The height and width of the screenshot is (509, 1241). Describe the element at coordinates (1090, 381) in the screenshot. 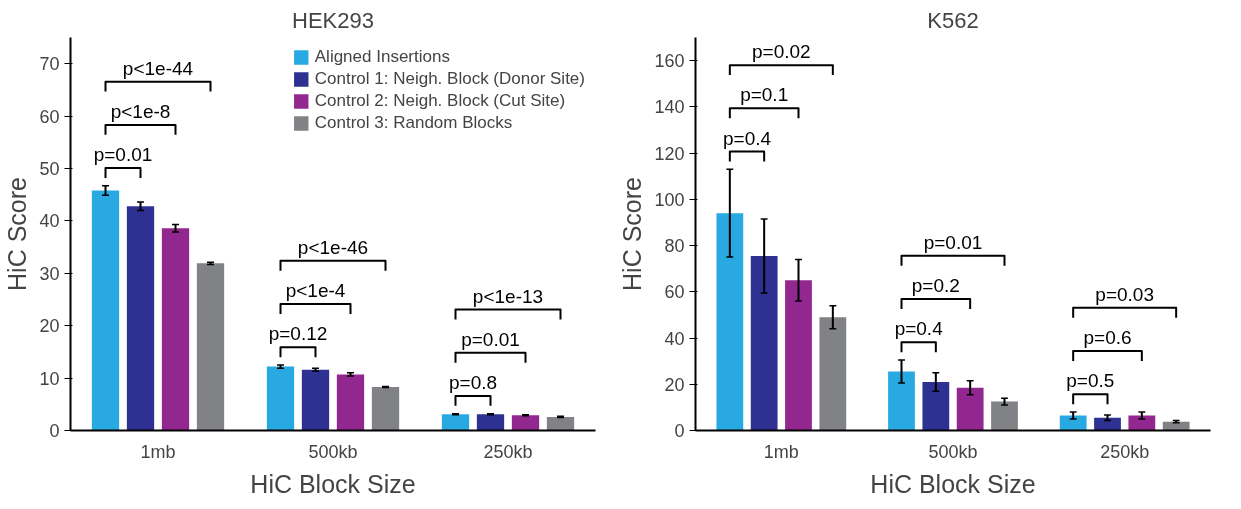

I see `annotation: p=0.5` at that location.